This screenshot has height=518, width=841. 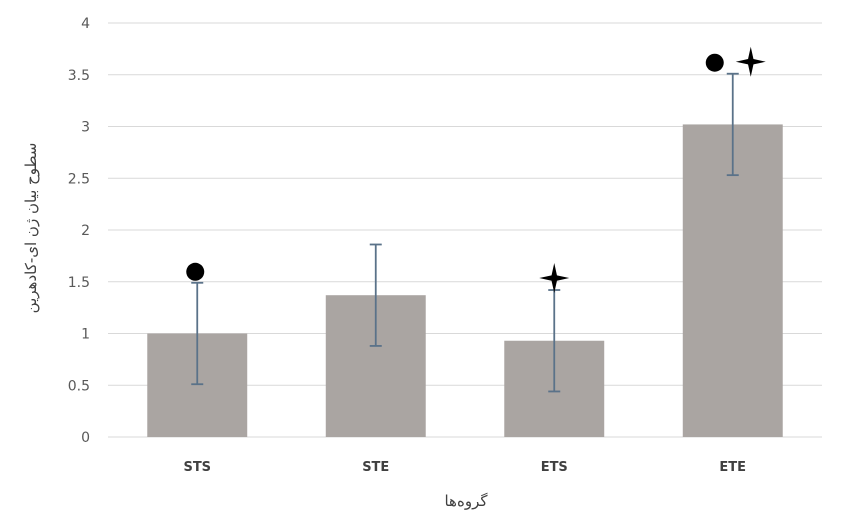 What do you see at coordinates (464, 467) in the screenshot?
I see `x-axis-categories: STS STE ETS ETE` at bounding box center [464, 467].